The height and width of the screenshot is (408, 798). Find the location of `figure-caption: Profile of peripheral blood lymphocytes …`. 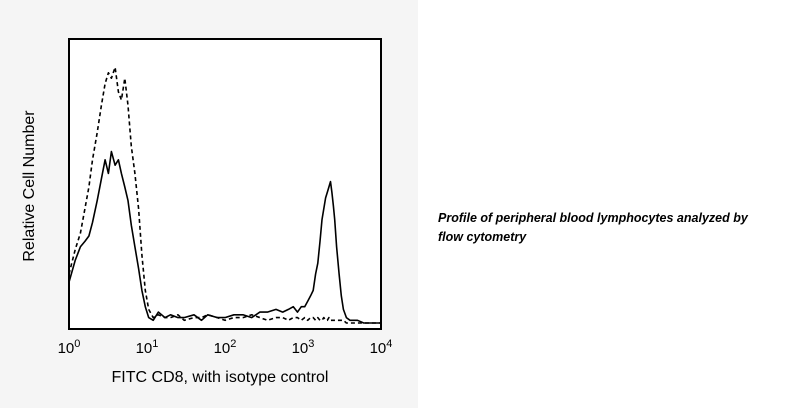

figure-caption: Profile of peripheral blood lymphocytes … is located at coordinates (613, 228).